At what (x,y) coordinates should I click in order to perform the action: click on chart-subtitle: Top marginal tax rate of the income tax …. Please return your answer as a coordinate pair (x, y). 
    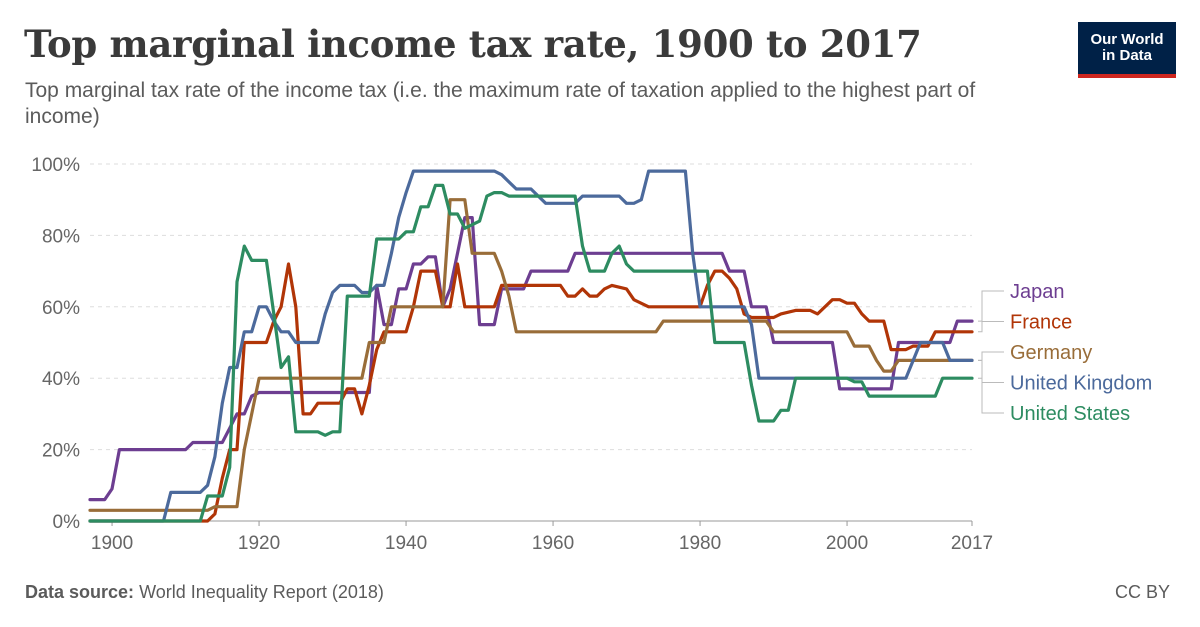
    Looking at the image, I should click on (500, 103).